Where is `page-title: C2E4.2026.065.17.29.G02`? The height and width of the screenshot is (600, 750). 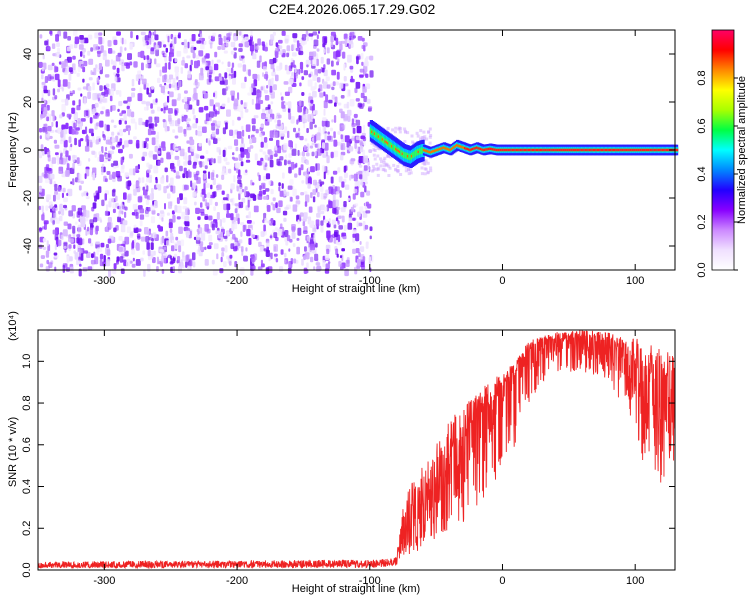 page-title: C2E4.2026.065.17.29.G02 is located at coordinates (352, 9).